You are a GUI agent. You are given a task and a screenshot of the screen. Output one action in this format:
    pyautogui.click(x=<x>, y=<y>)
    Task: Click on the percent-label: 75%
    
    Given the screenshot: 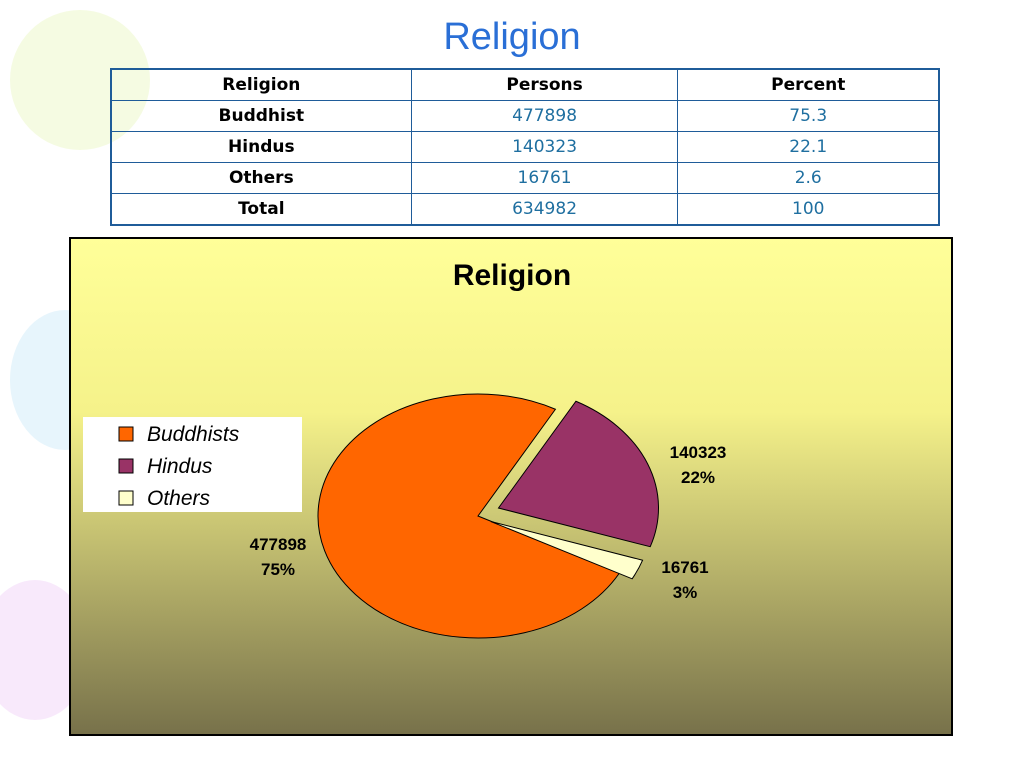 What is the action you would take?
    pyautogui.click(x=278, y=569)
    